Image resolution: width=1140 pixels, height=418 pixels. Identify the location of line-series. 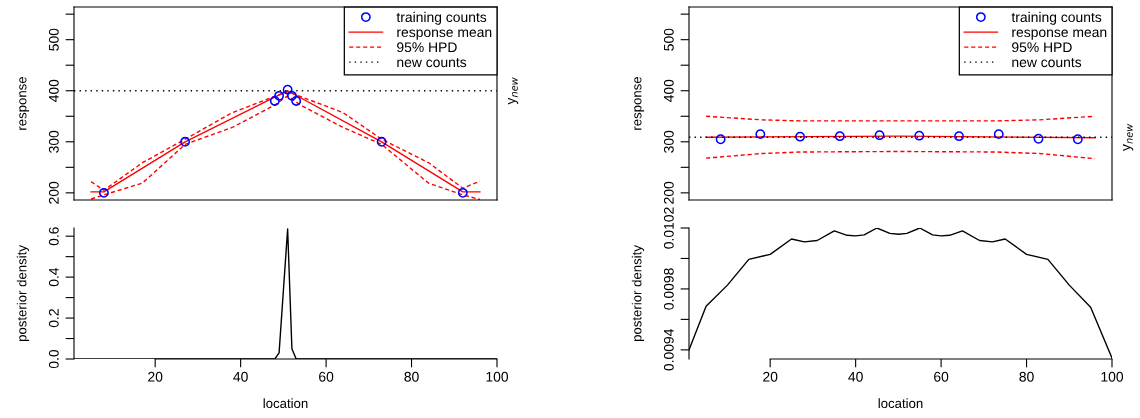
(900, 155).